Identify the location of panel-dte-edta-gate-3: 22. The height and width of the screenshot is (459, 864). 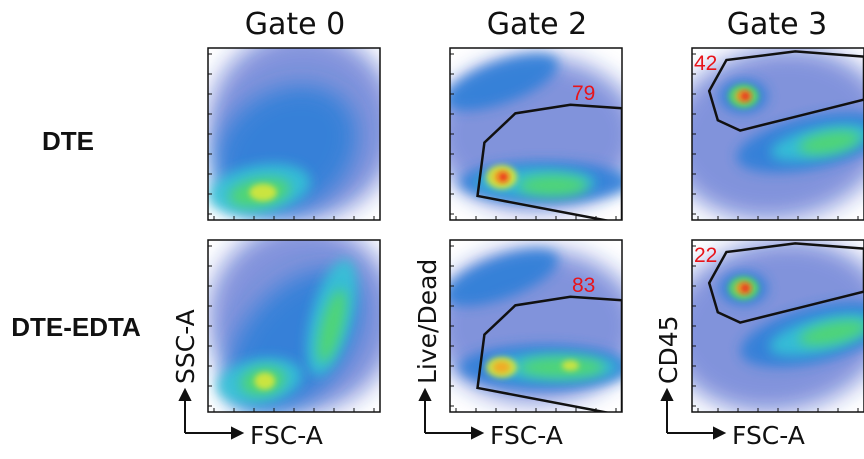
(777, 326).